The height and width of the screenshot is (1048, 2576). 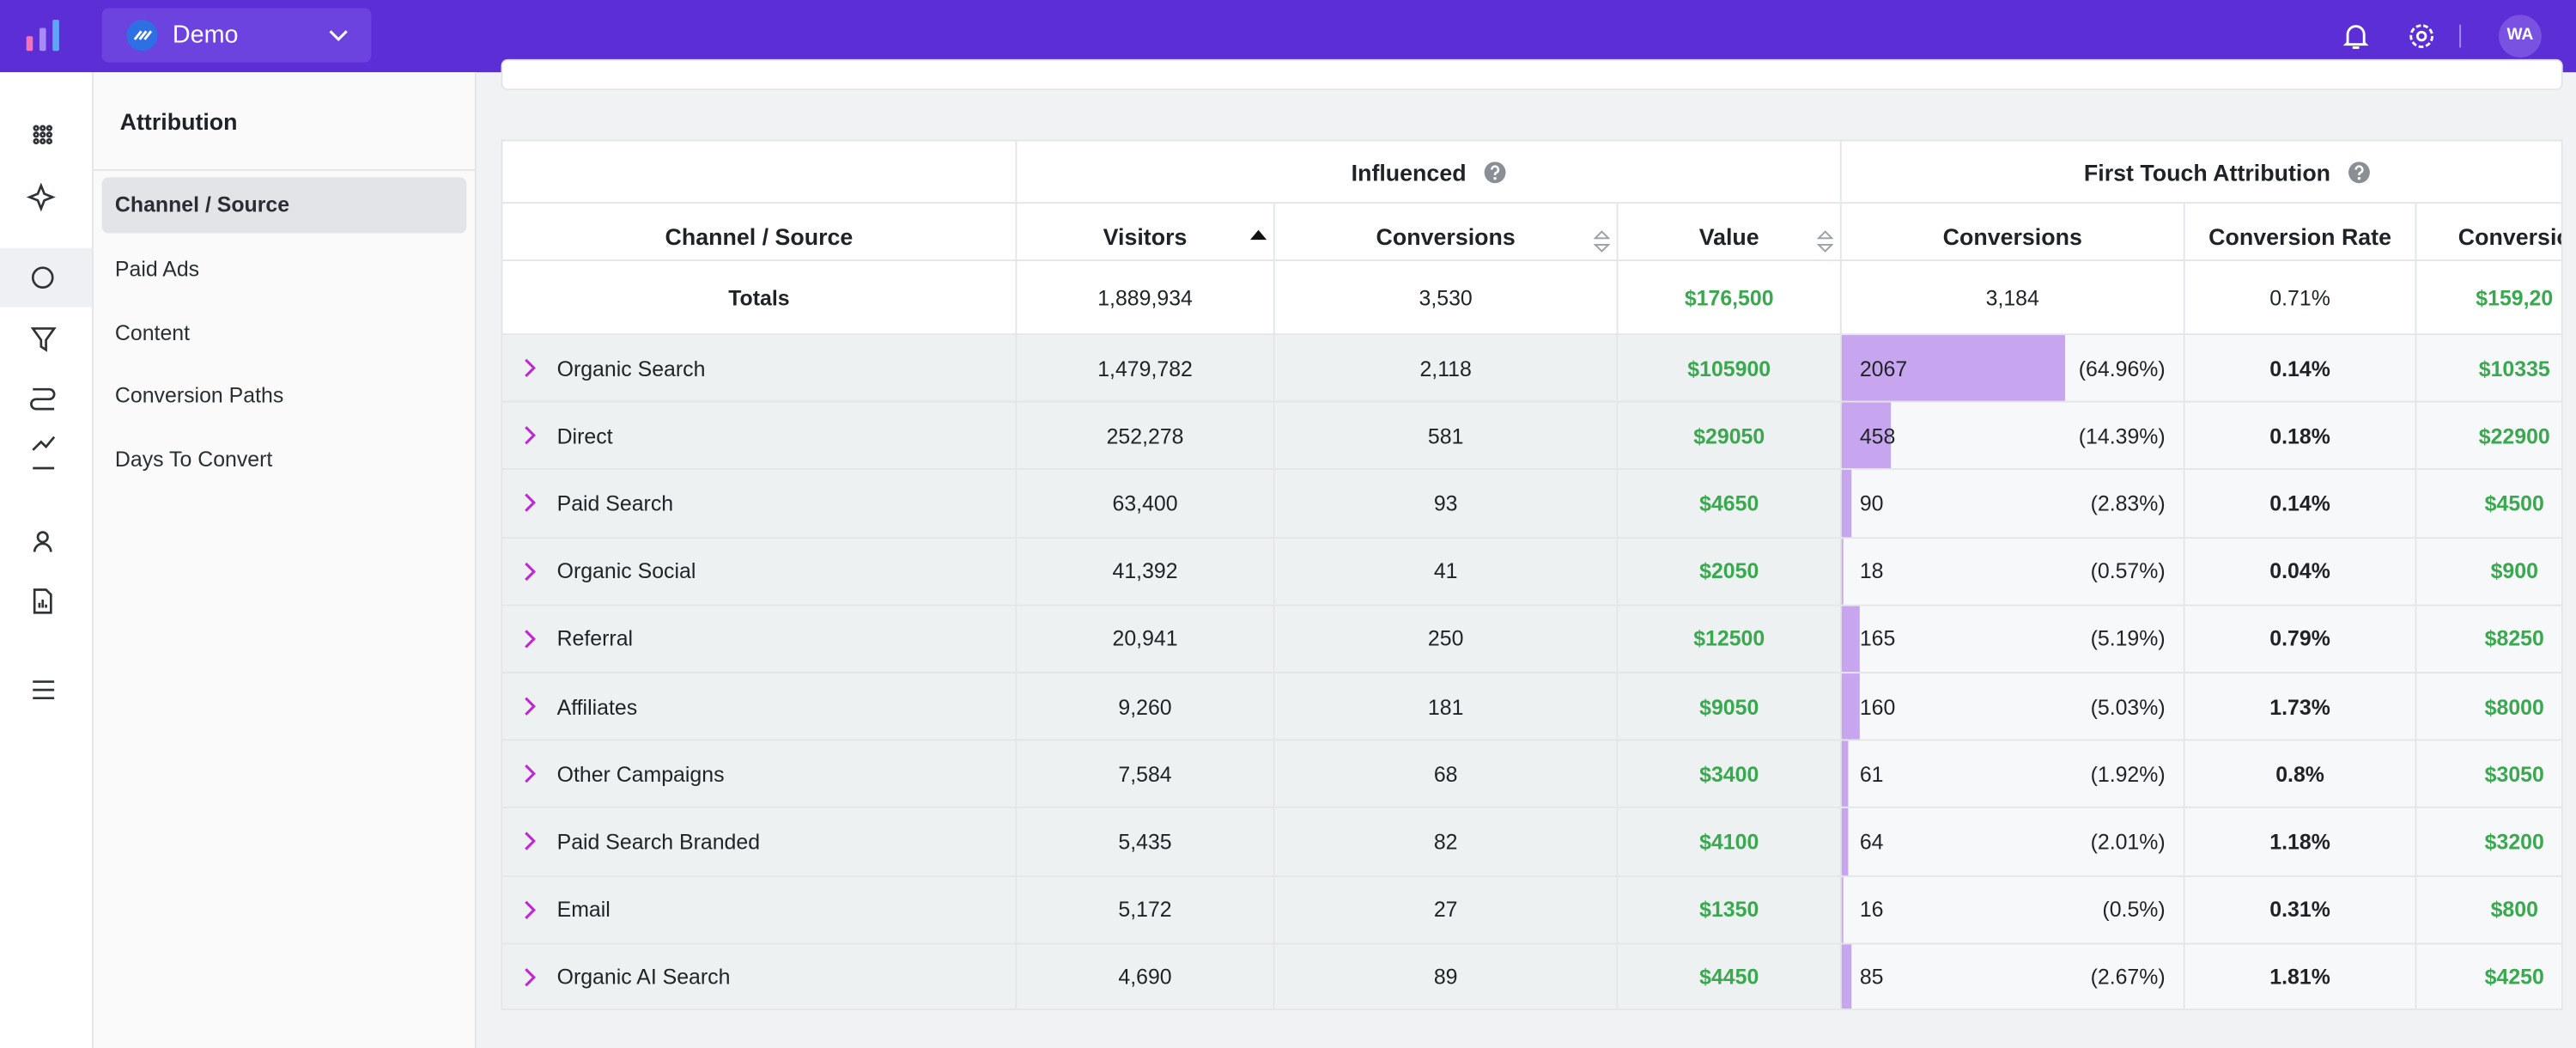 I want to click on column-header: Visitors, so click(x=1145, y=232).